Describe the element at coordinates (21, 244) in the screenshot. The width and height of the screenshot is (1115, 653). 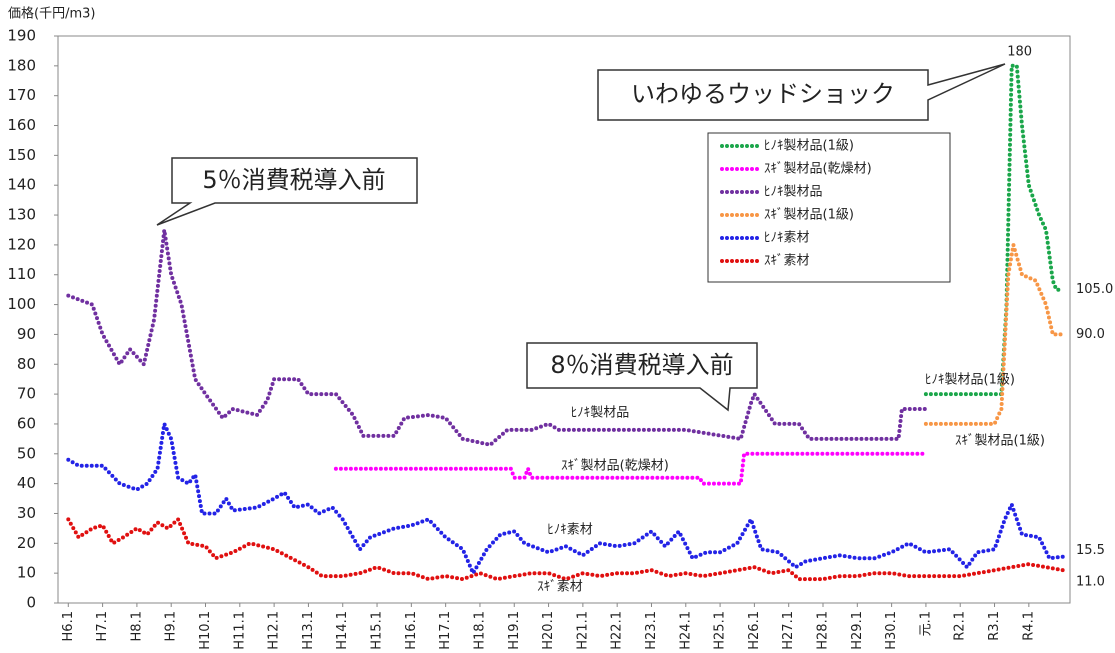
I see `y-tick-label: 120` at that location.